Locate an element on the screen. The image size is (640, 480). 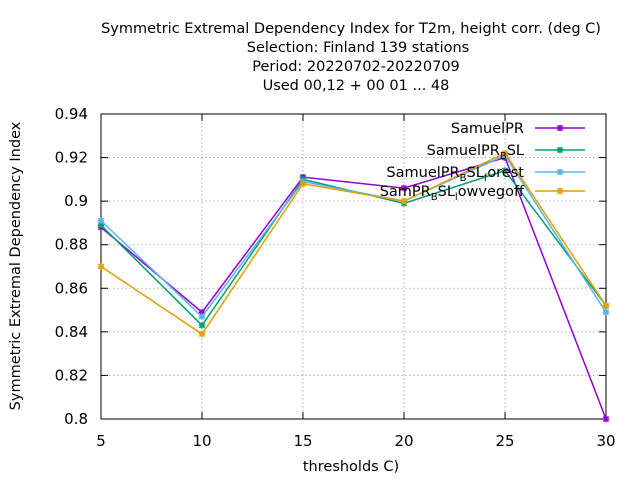
legend-label: SamPRBSLlowvegoff is located at coordinates (452, 193).